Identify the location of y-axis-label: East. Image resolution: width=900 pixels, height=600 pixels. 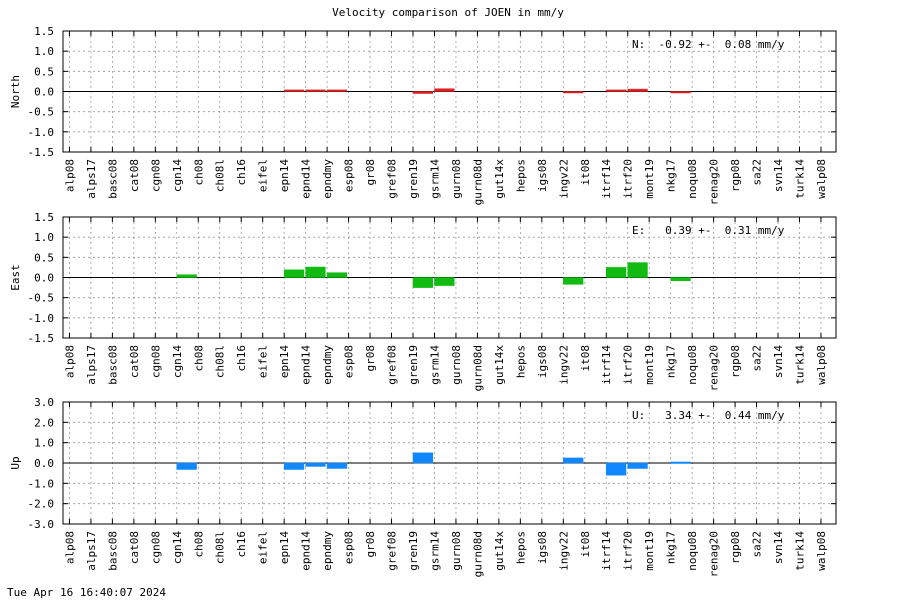
(15, 277).